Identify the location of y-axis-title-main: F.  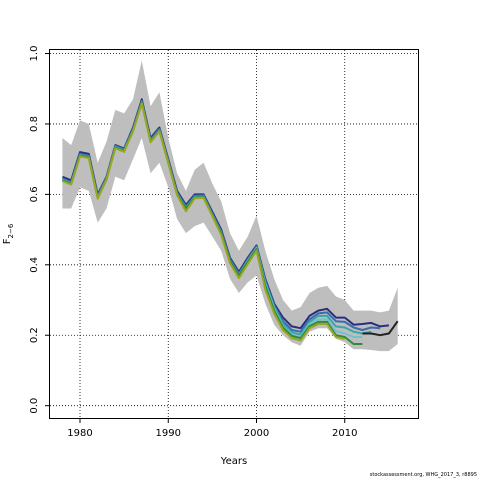
(7, 241).